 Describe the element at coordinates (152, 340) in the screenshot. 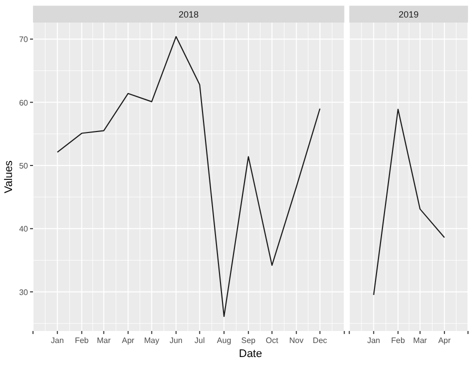

I see `x-tick-label: May` at that location.